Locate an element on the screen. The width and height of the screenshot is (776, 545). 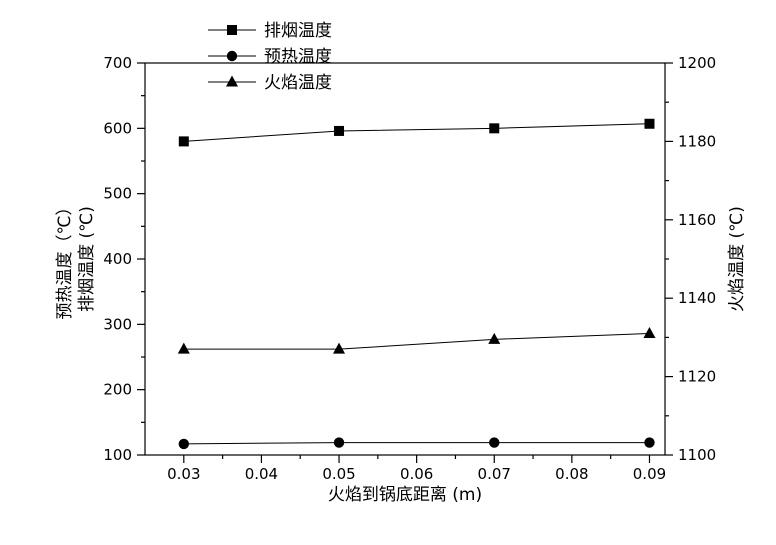
x-tick-label: 0.06 is located at coordinates (416, 474).